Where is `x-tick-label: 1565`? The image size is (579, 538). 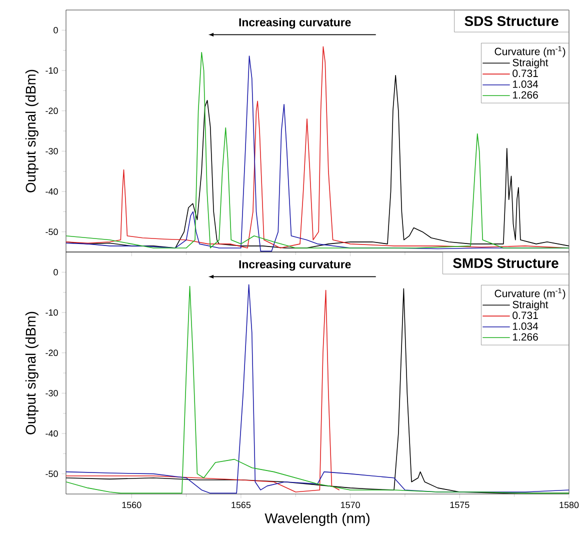
x-tick-label: 1565 is located at coordinates (241, 505).